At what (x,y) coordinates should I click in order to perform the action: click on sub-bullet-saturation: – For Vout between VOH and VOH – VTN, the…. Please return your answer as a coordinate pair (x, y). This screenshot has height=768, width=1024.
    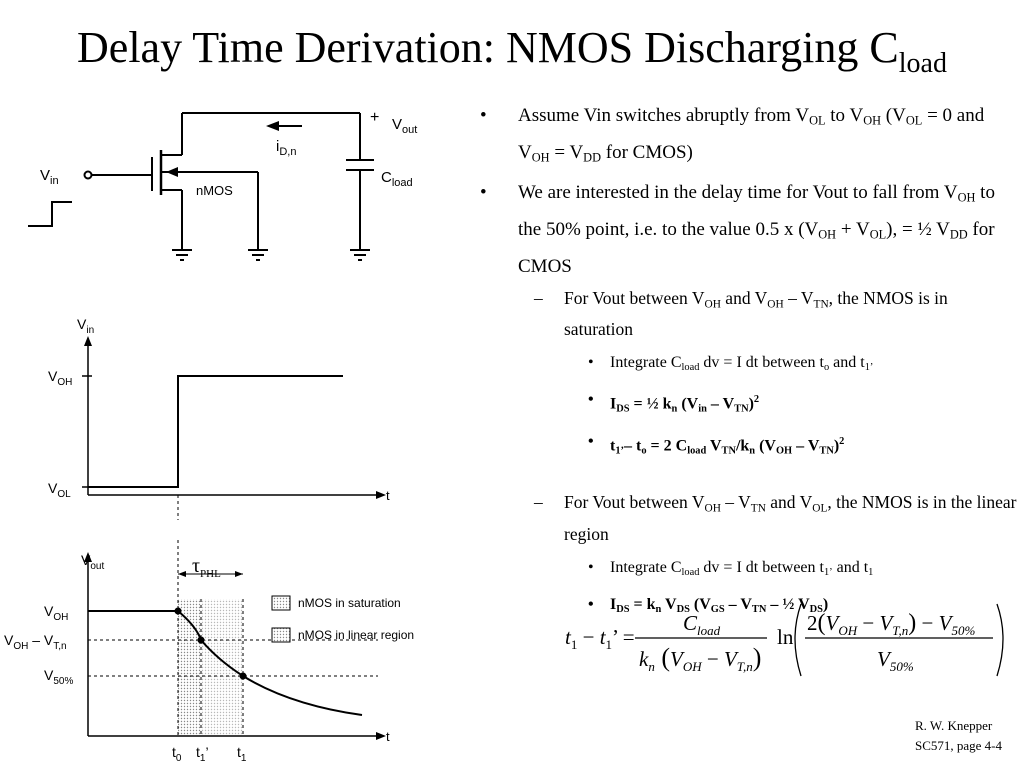
    Looking at the image, I should click on (741, 313).